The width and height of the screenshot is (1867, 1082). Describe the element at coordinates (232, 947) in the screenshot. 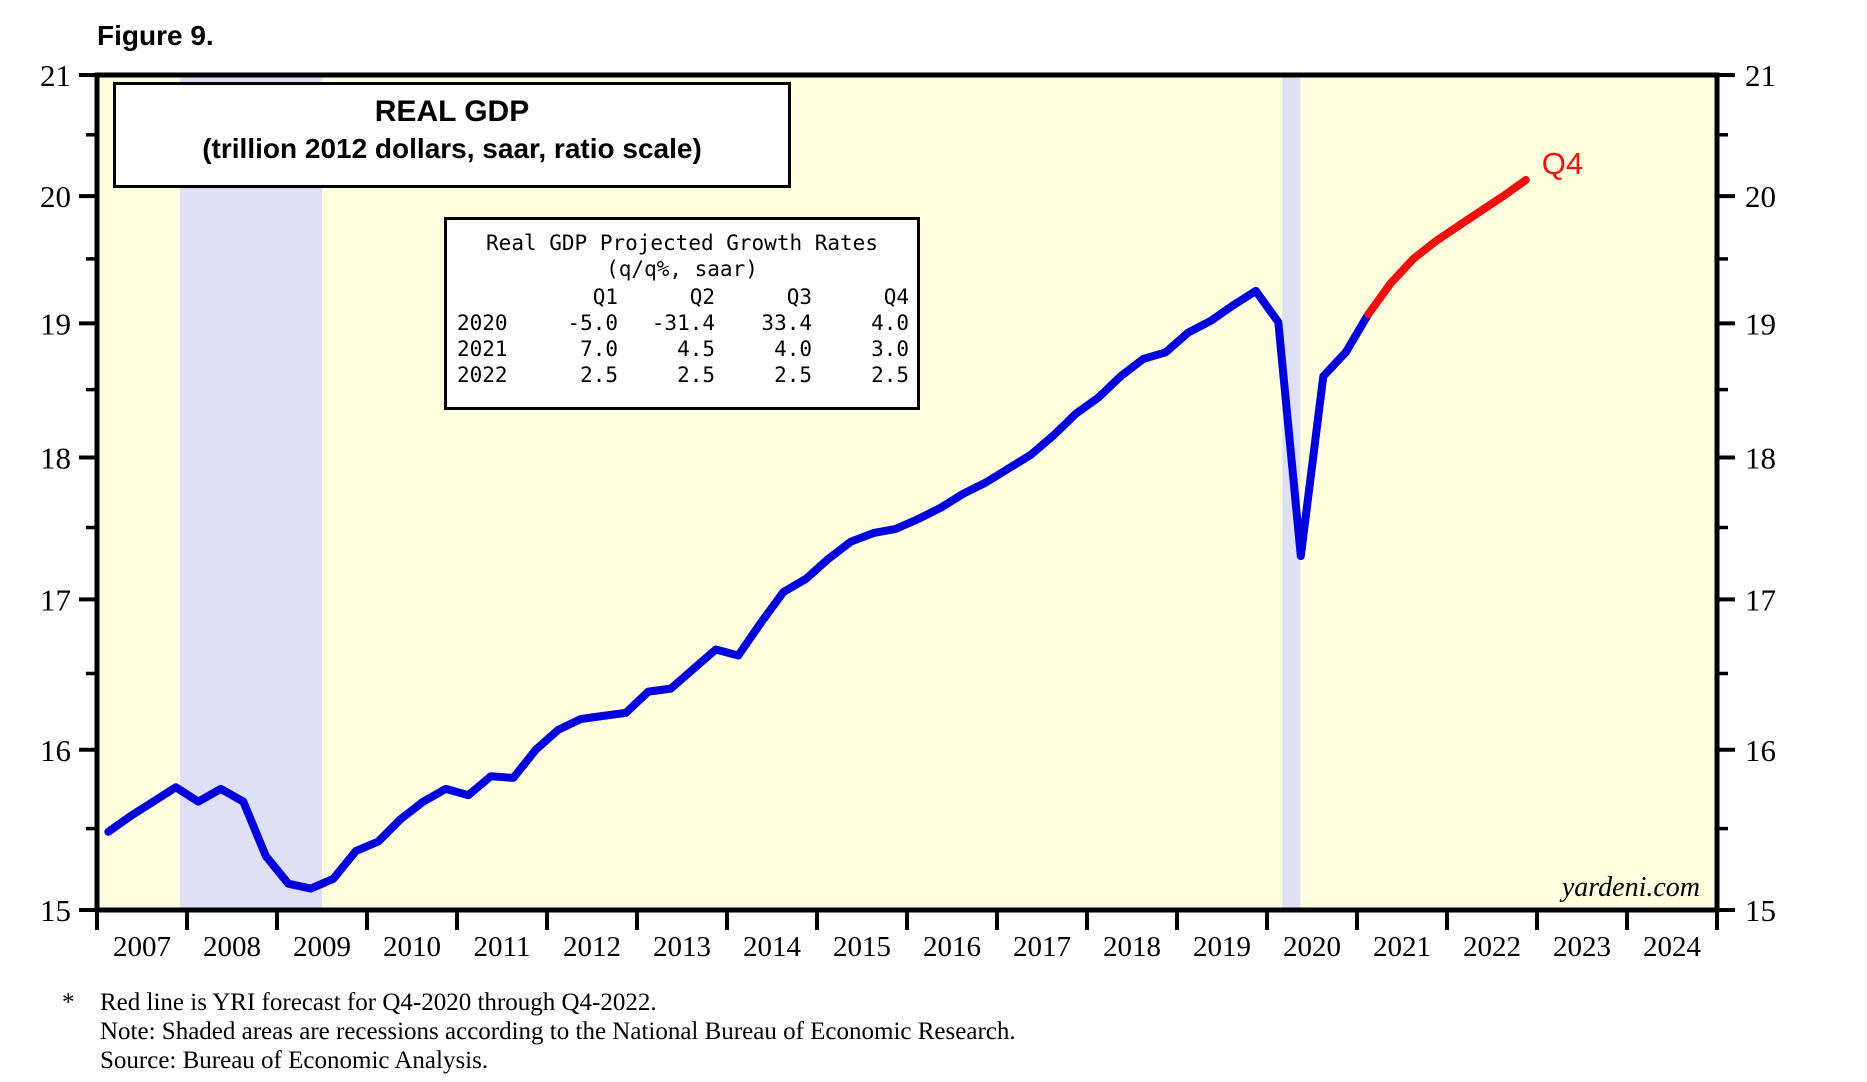

I see `x-axis-label: 2008` at that location.